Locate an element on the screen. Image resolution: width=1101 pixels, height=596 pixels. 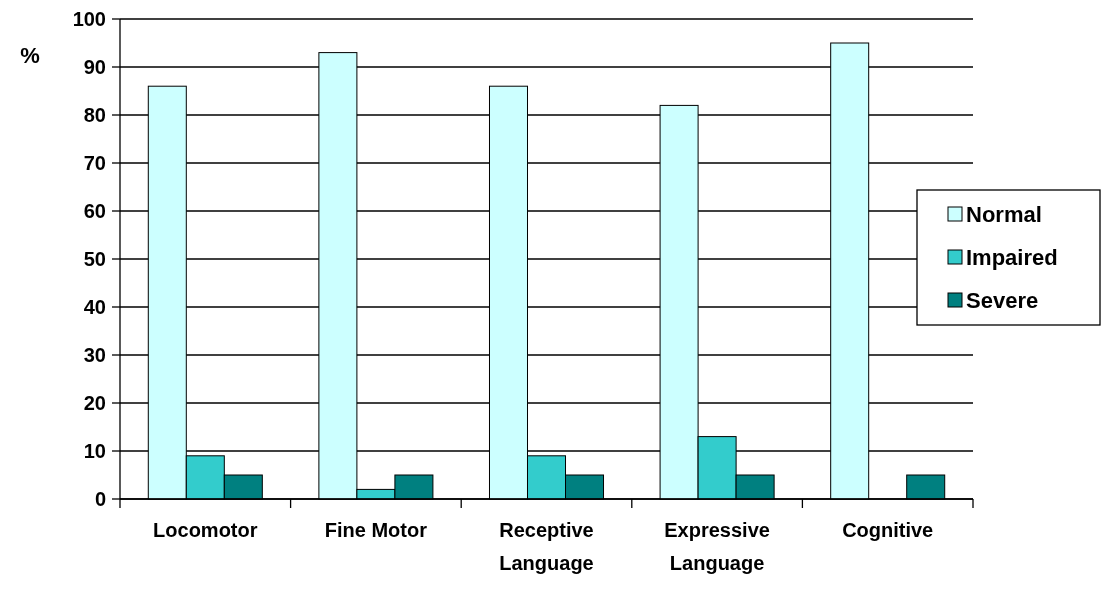
legend-label: Severe is located at coordinates (1002, 300).